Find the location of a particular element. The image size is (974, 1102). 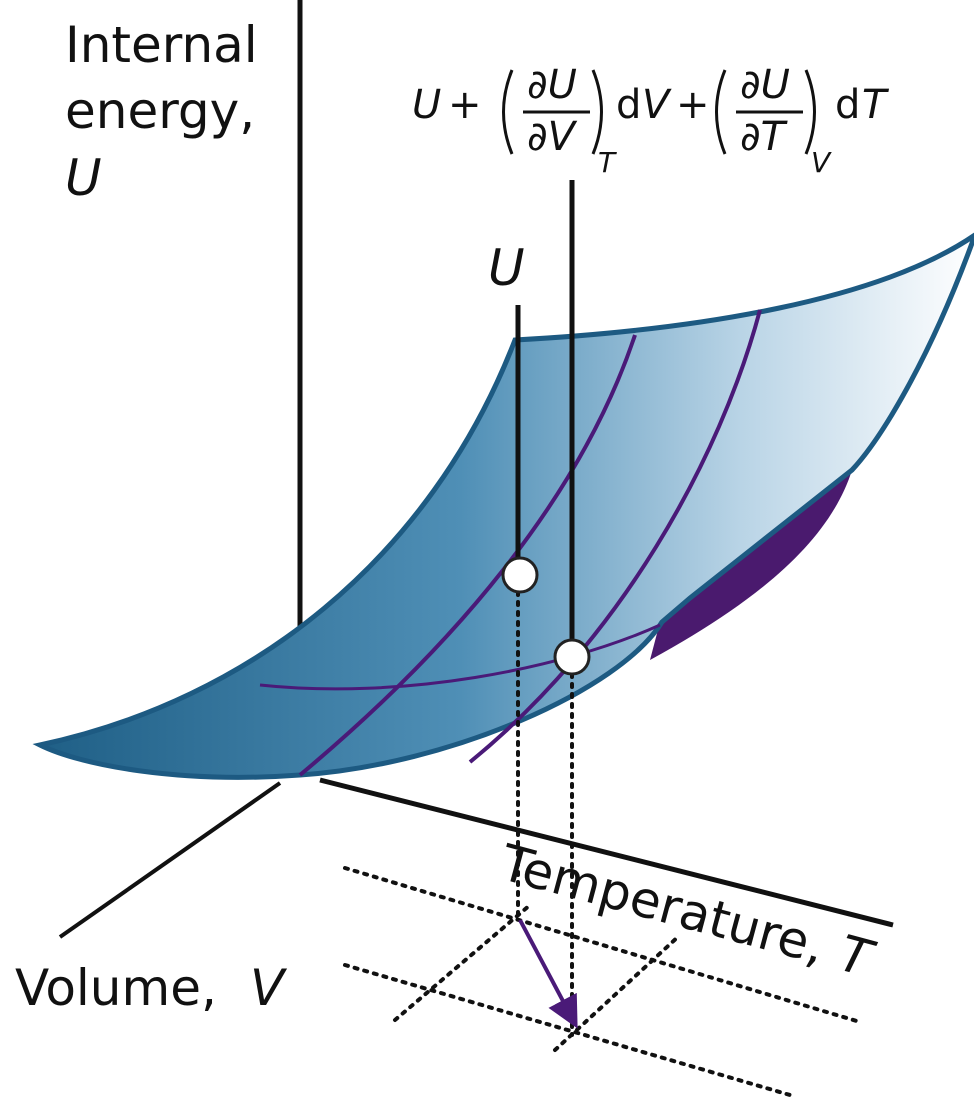

axis-symbol: V is located at coordinates (269, 988).